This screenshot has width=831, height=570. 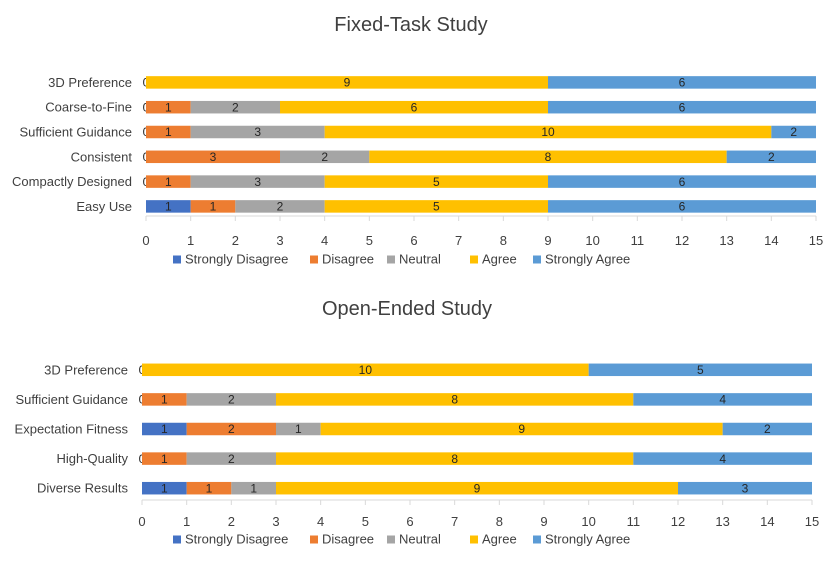 I want to click on fixed-x-tick-label: 7, so click(x=458, y=240).